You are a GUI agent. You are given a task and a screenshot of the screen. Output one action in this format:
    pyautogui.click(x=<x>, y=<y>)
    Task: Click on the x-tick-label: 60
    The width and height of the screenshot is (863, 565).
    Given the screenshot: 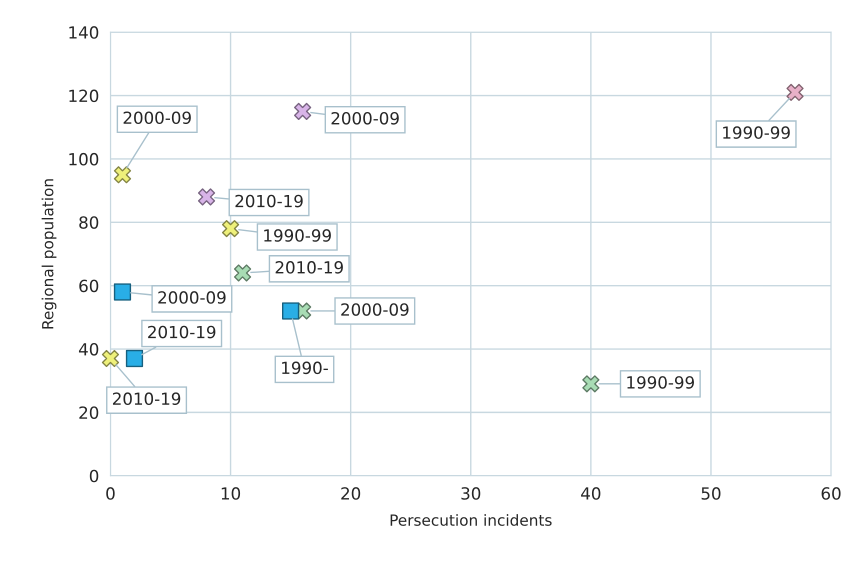 What is the action you would take?
    pyautogui.click(x=831, y=493)
    